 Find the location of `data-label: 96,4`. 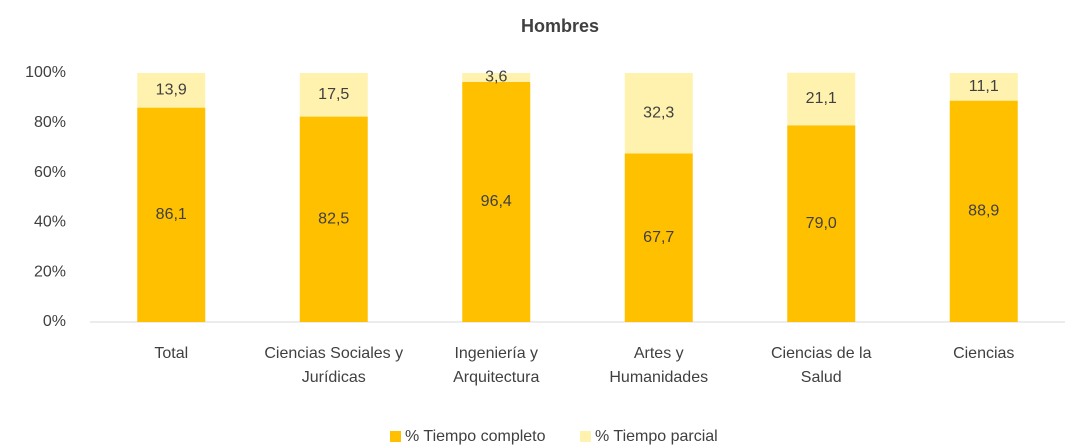

data-label: 96,4 is located at coordinates (496, 201).